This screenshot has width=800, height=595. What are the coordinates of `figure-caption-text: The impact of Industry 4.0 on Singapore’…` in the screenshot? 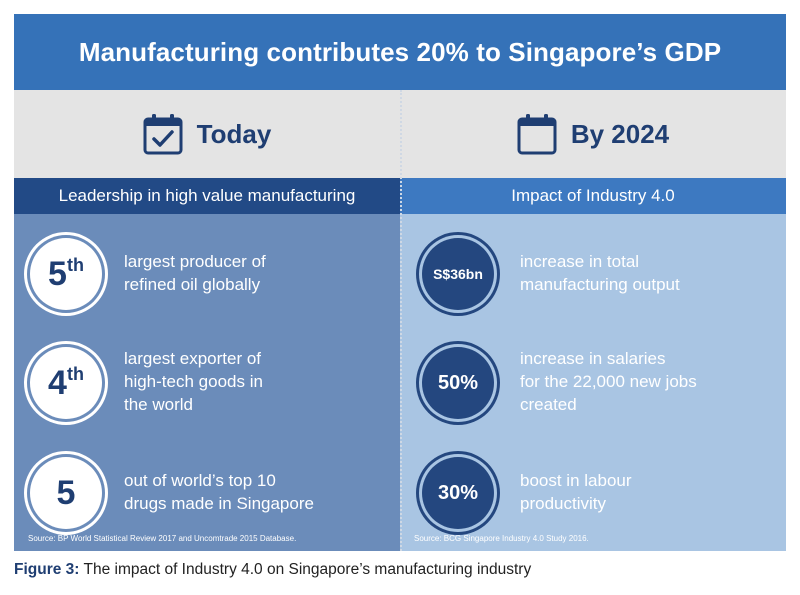 It's located at (305, 569).